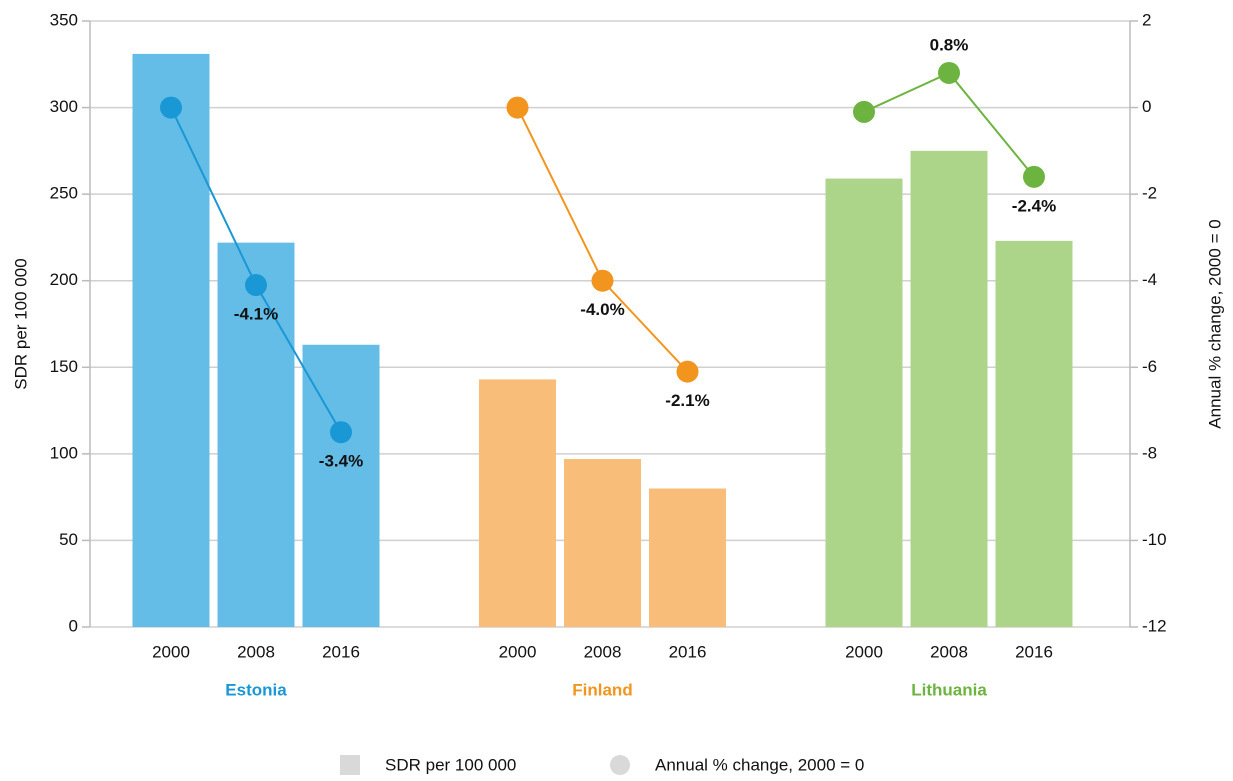  I want to click on y2-tick-label: 0, so click(1146, 106).